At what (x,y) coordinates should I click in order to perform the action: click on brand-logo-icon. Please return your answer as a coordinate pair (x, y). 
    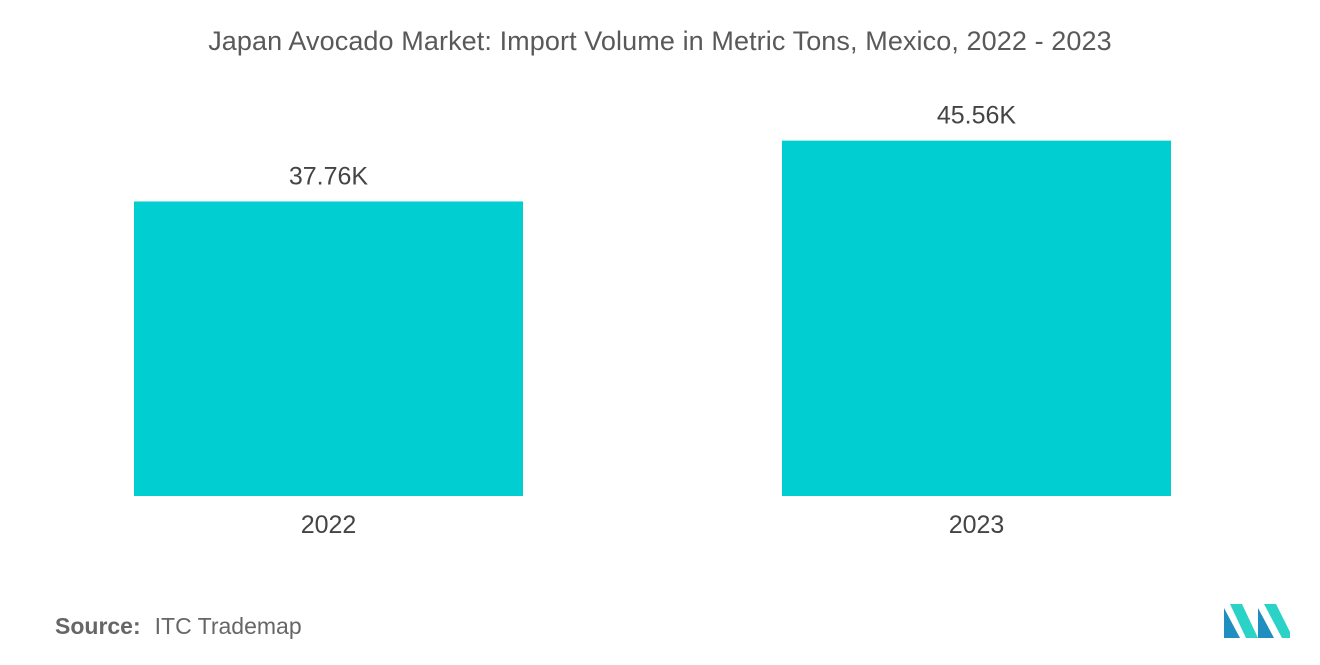
    Looking at the image, I should click on (1257, 621).